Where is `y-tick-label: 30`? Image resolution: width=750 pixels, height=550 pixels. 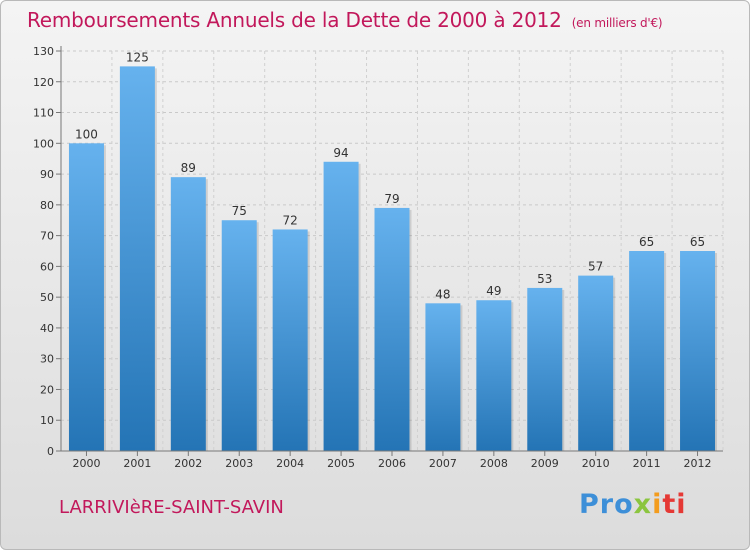 y-tick-label: 30 is located at coordinates (47, 359).